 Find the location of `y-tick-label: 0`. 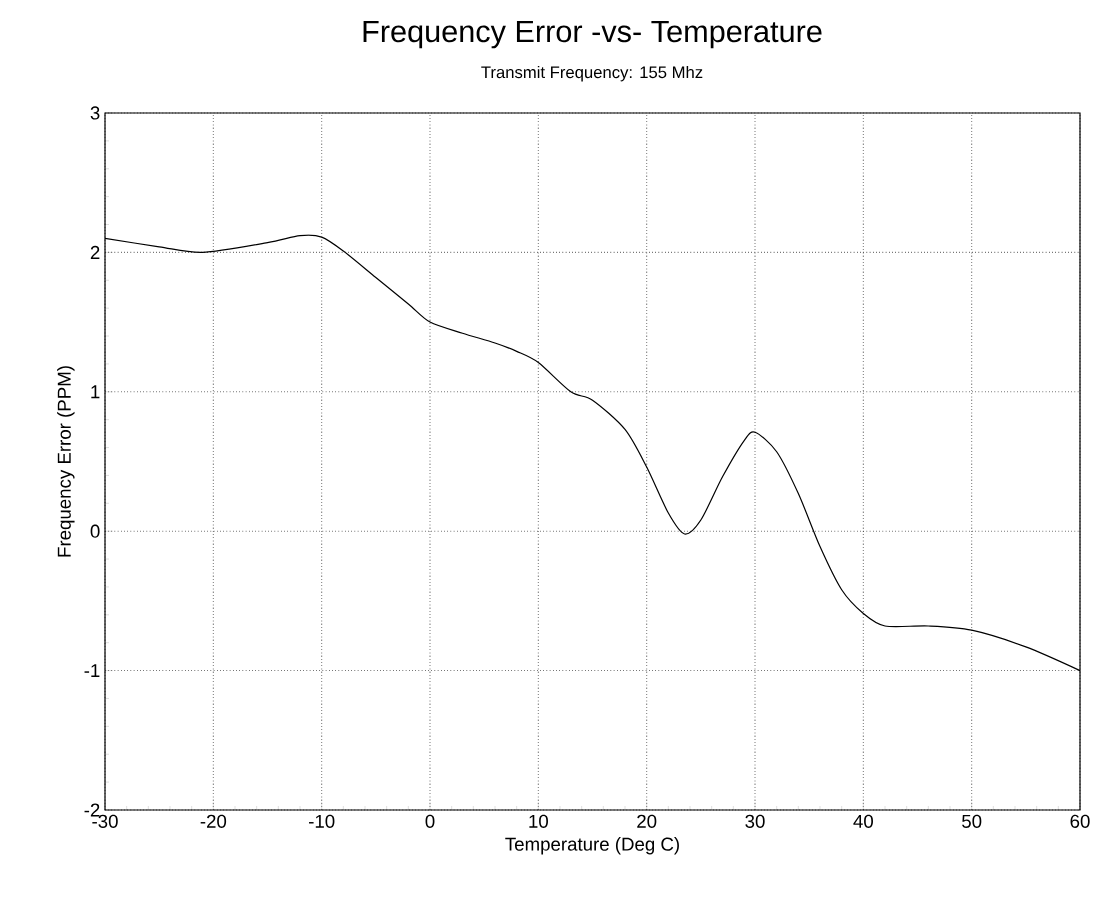

y-tick-label: 0 is located at coordinates (95, 531).